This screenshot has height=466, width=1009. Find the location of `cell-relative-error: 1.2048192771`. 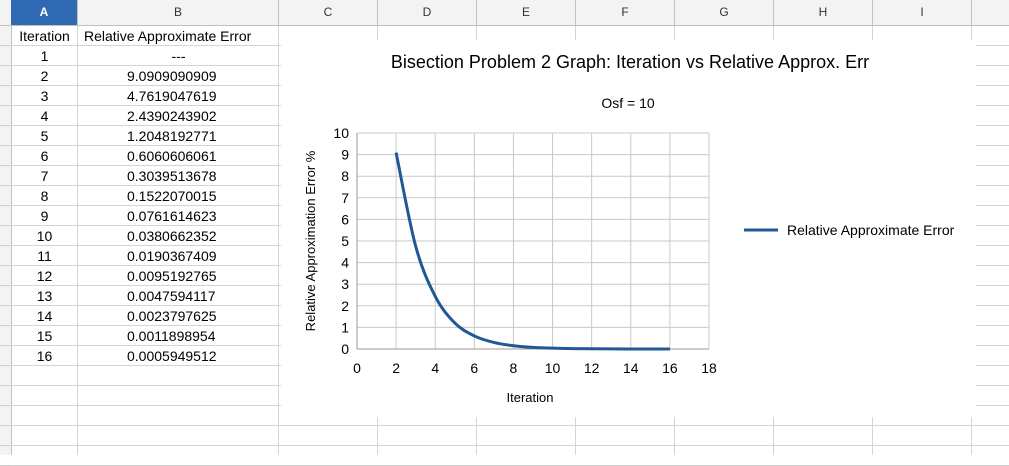

cell-relative-error: 1.2048192771 is located at coordinates (172, 136).